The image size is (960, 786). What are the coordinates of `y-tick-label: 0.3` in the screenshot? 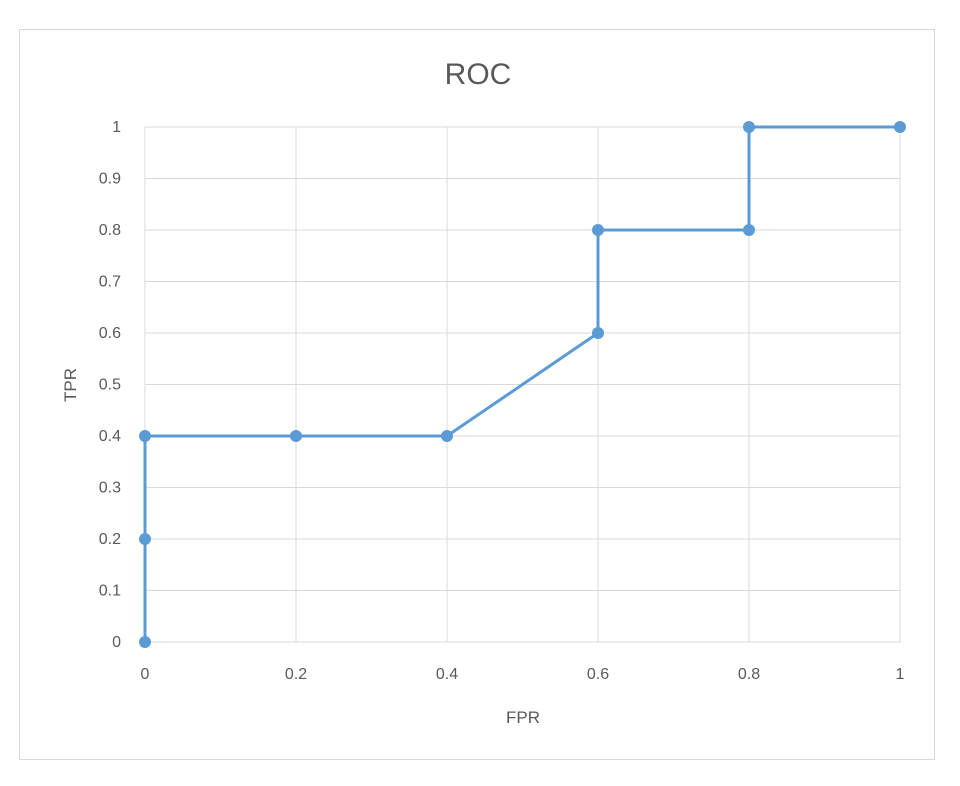 It's located at (110, 488).